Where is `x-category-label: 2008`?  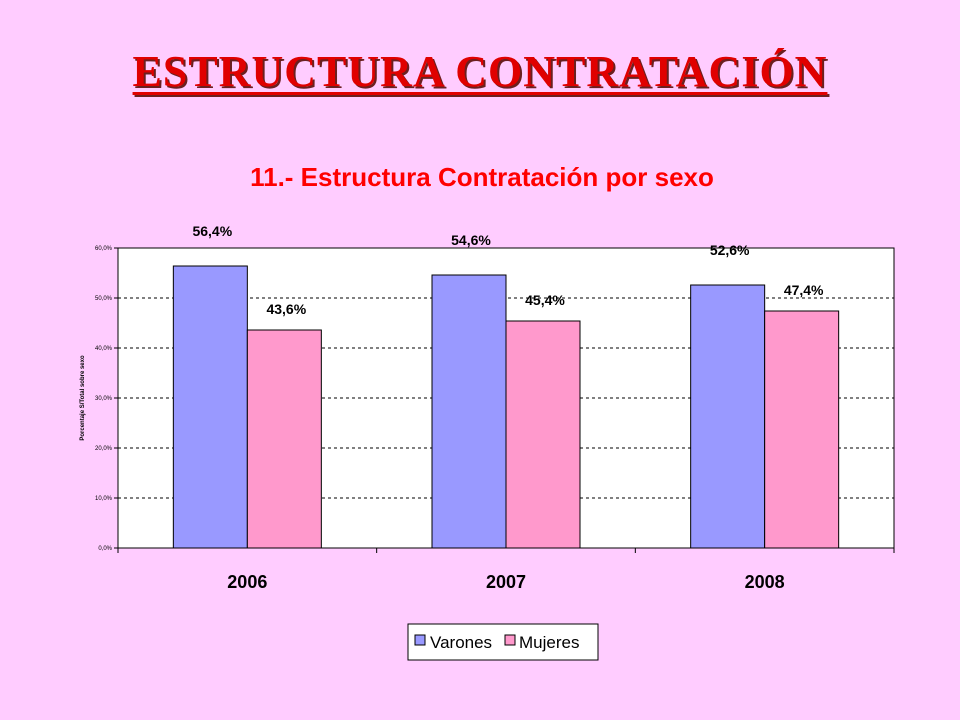 x-category-label: 2008 is located at coordinates (765, 582).